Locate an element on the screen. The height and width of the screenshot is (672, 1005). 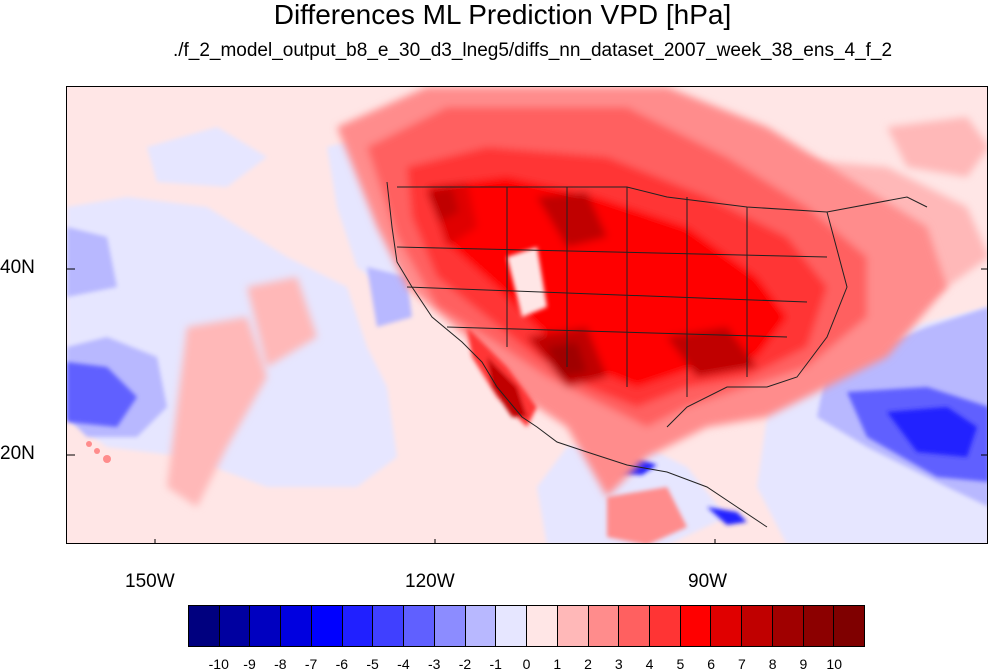
colorbar-tick-label: 10 is located at coordinates (834, 664).